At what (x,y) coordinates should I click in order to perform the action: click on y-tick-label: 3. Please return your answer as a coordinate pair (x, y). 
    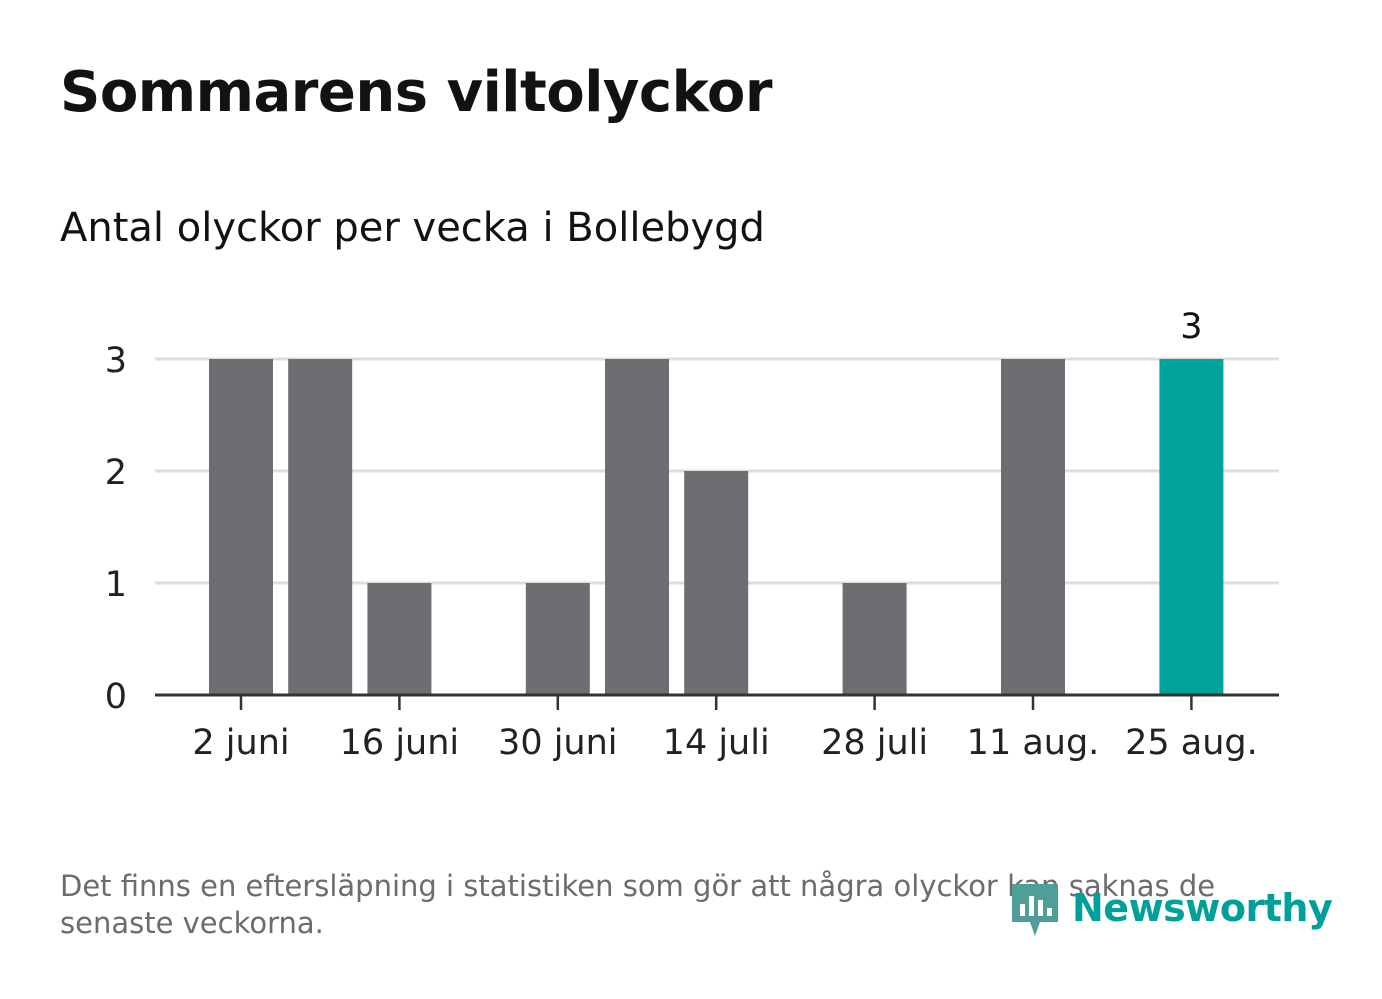
    Looking at the image, I should click on (116, 361).